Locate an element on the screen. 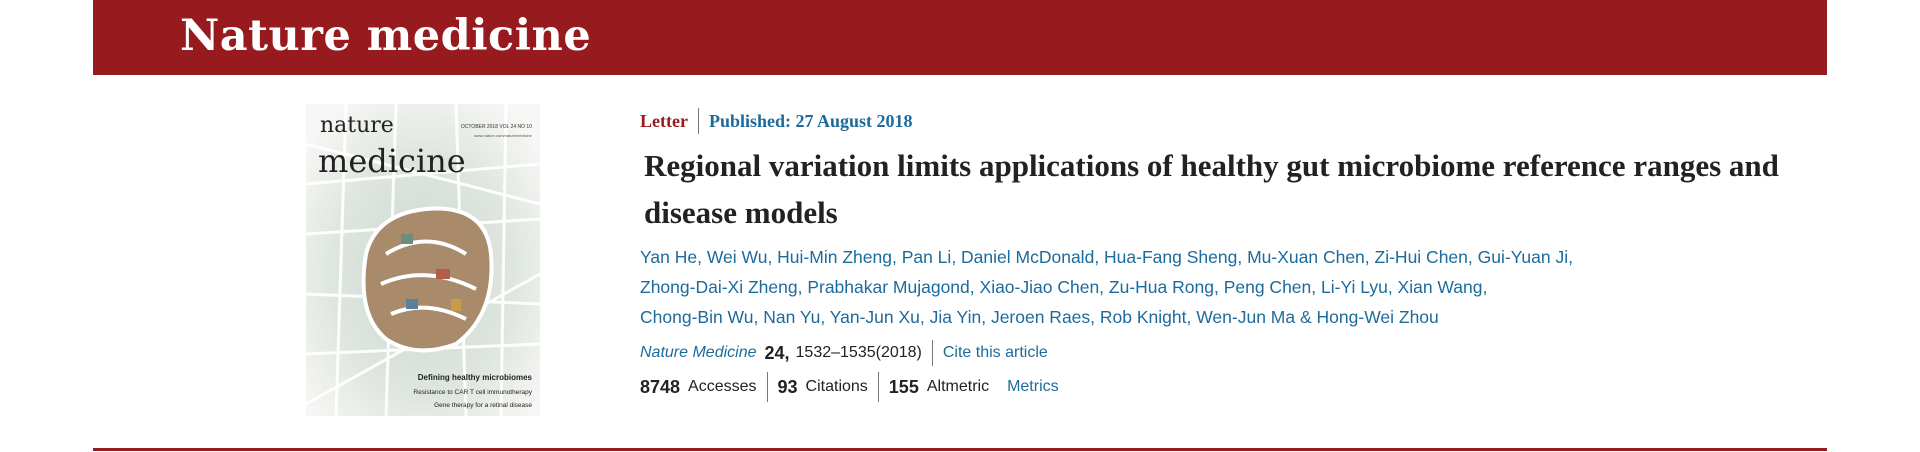 The width and height of the screenshot is (1920, 452). cite-this-article-link: Cite this article is located at coordinates (995, 352).